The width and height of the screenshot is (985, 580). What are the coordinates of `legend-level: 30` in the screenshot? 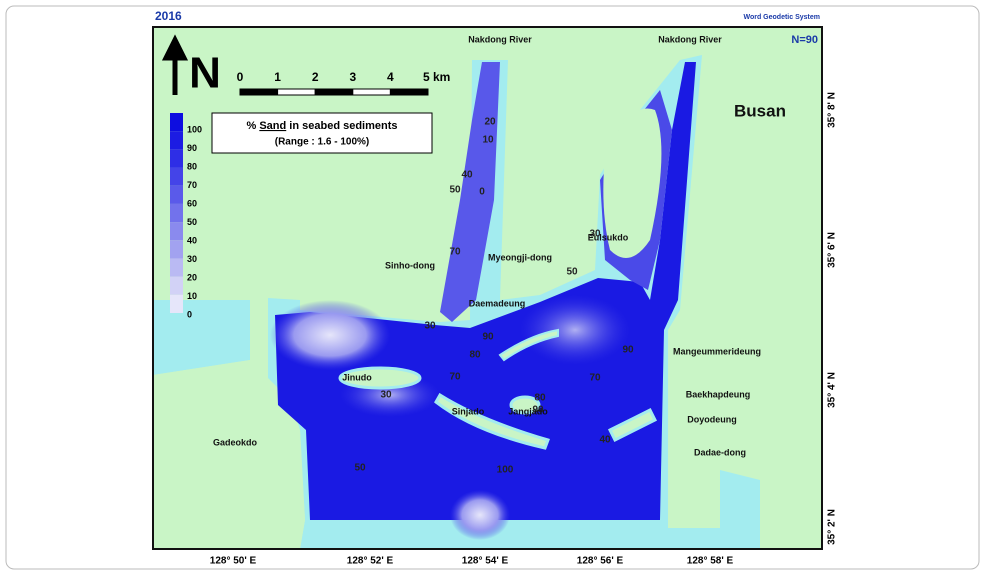 It's located at (192, 259).